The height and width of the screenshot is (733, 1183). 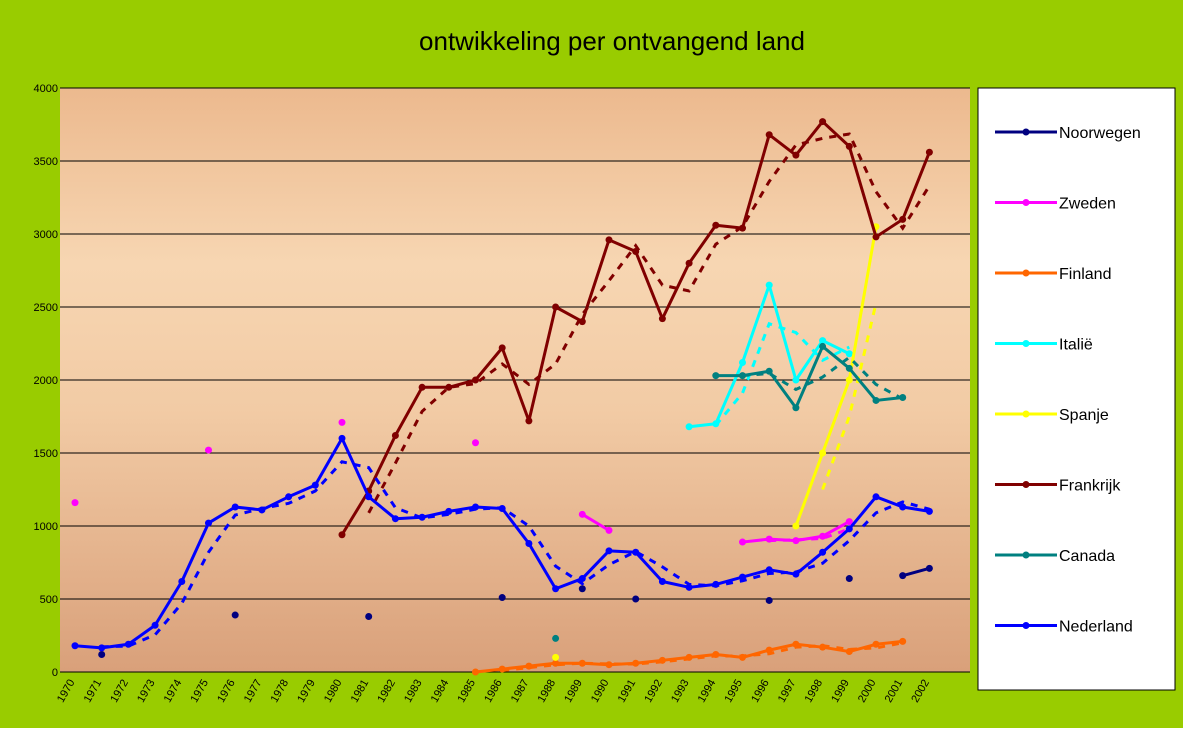 What do you see at coordinates (1096, 627) in the screenshot?
I see `legend-label: Nederland` at bounding box center [1096, 627].